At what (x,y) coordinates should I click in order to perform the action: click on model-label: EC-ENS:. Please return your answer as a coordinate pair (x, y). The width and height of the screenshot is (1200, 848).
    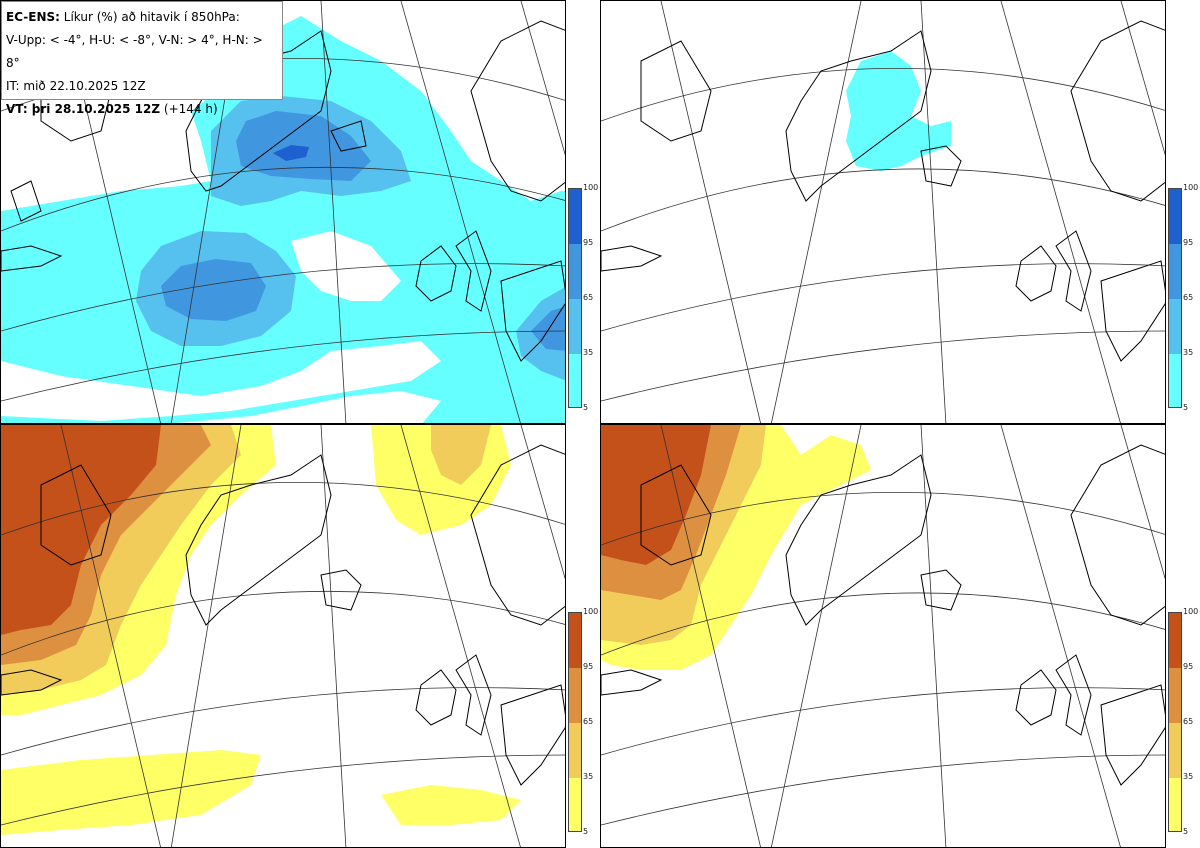
    Looking at the image, I should click on (33, 17).